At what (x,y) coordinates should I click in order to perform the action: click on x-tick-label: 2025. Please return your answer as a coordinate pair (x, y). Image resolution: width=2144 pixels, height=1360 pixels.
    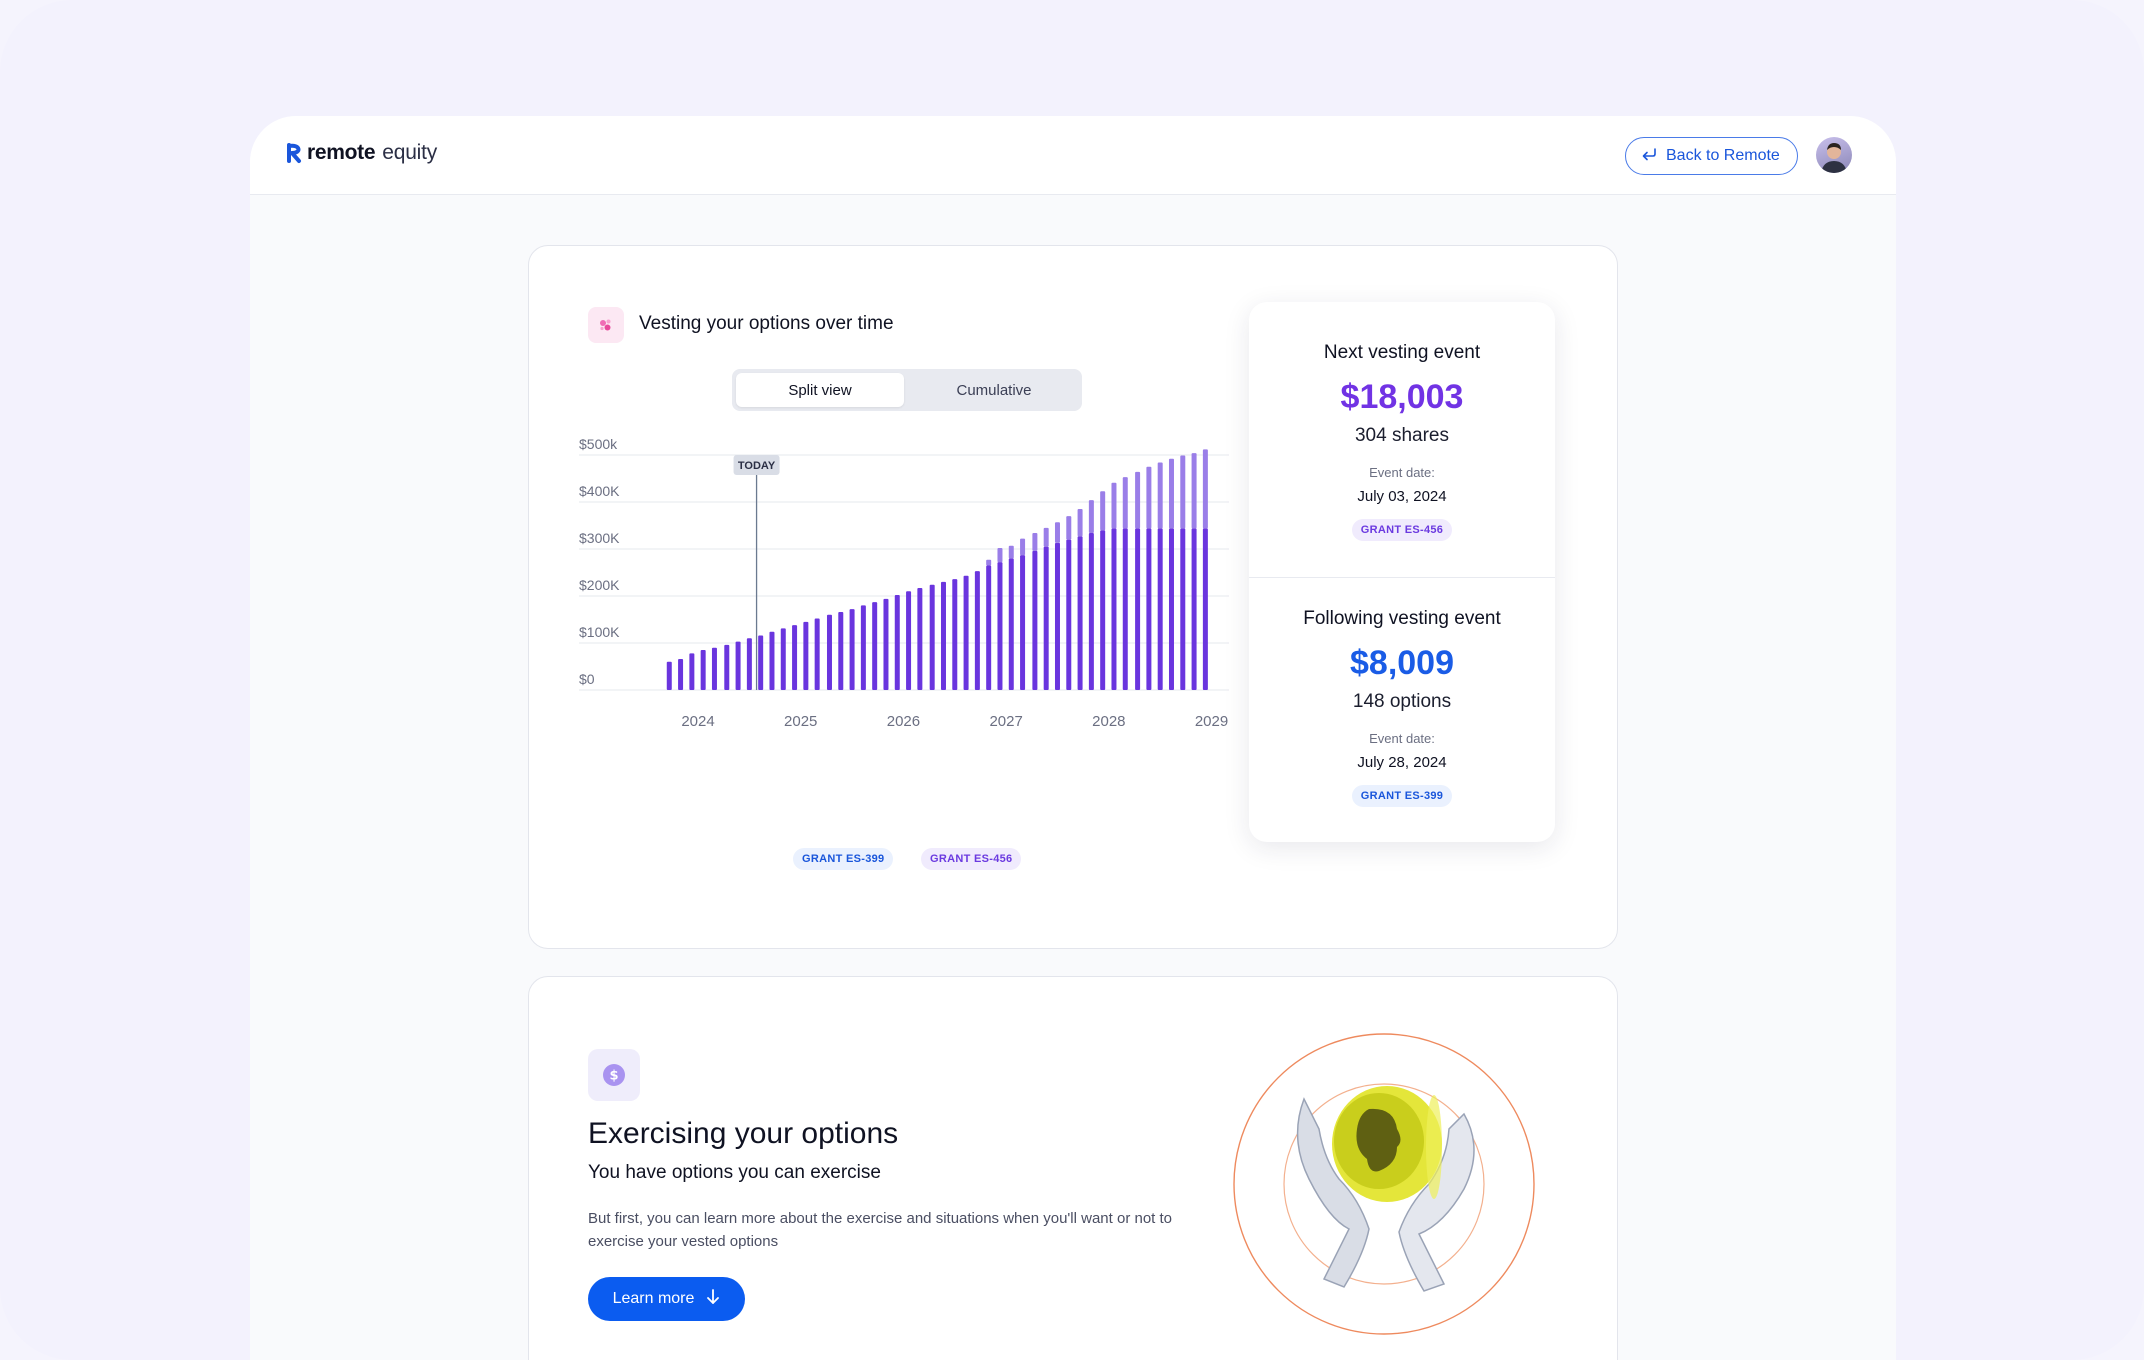
    Looking at the image, I should click on (800, 721).